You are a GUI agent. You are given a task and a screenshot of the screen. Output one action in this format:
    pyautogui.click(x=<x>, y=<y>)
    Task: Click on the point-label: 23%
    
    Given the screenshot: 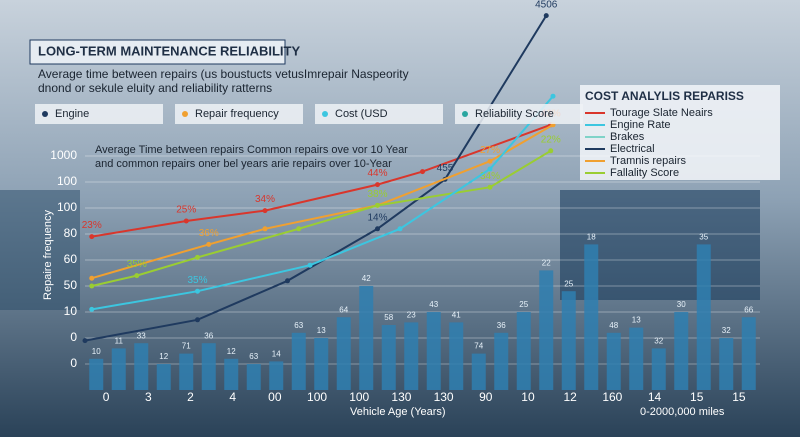 What is the action you would take?
    pyautogui.click(x=92, y=225)
    